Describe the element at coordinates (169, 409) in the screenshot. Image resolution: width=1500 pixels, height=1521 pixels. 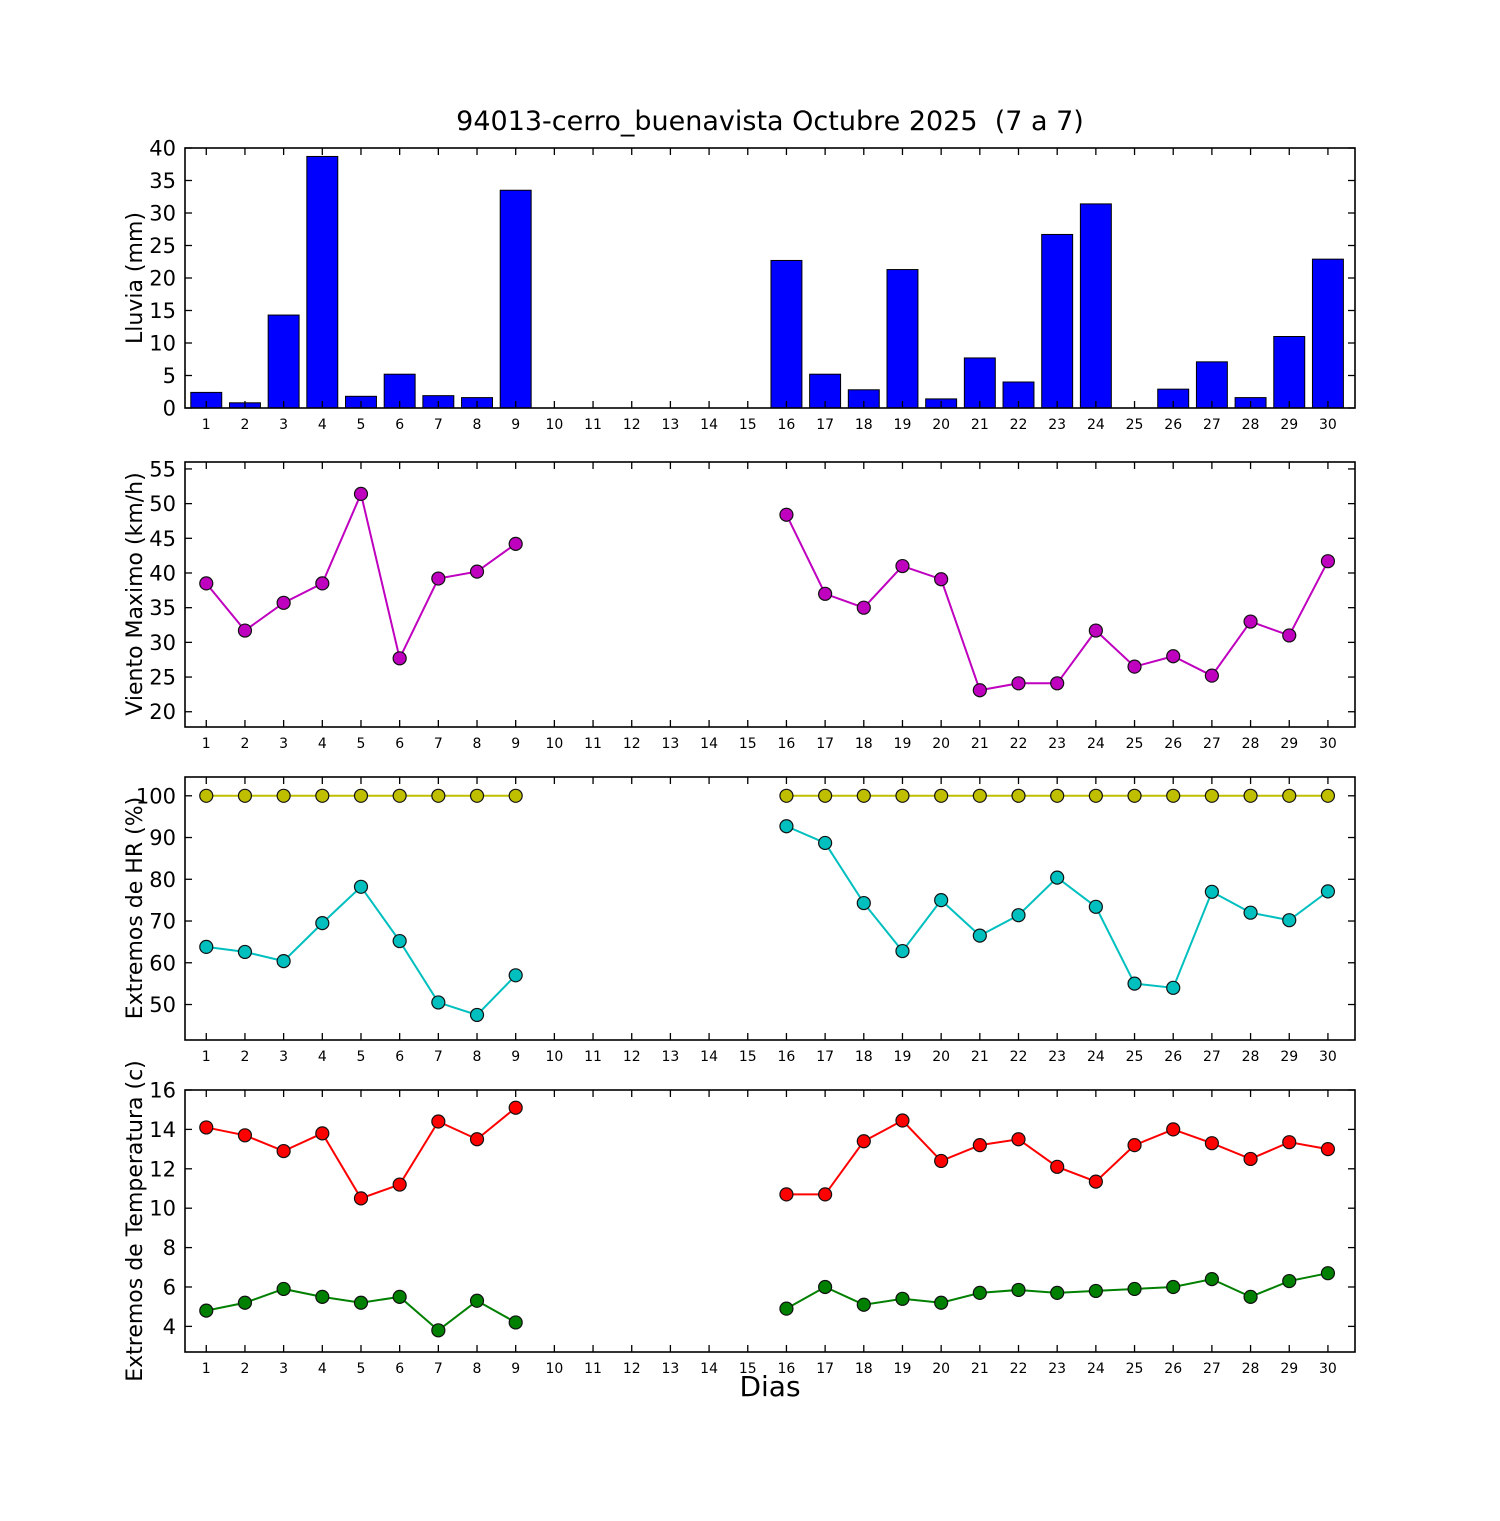
I see `lluvia-y-tick-label: 0` at that location.